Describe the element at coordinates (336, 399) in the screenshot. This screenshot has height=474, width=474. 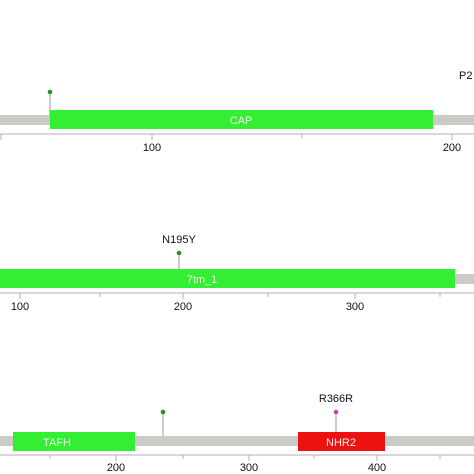
I see `mutation-label: R366R` at that location.